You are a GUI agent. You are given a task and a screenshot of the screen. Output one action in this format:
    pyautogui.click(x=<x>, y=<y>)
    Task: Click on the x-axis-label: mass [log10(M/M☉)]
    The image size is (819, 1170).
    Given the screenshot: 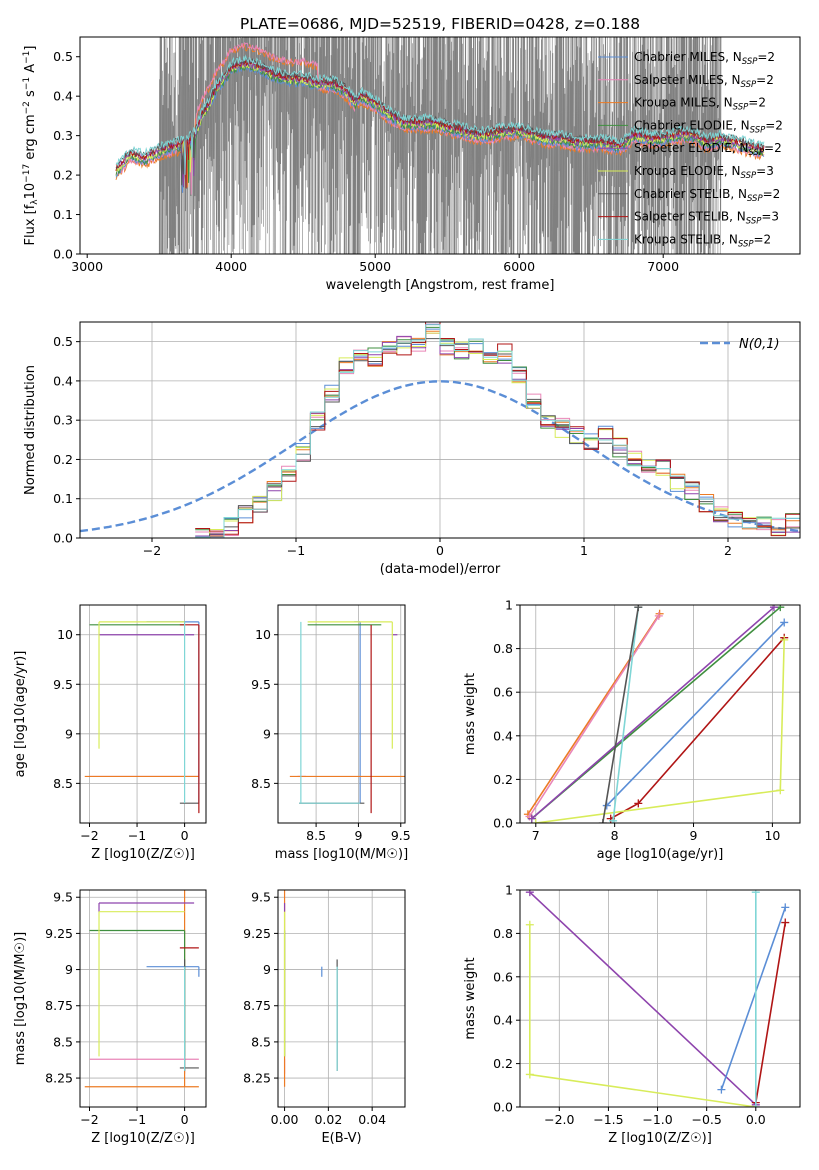 What is the action you would take?
    pyautogui.click(x=341, y=854)
    